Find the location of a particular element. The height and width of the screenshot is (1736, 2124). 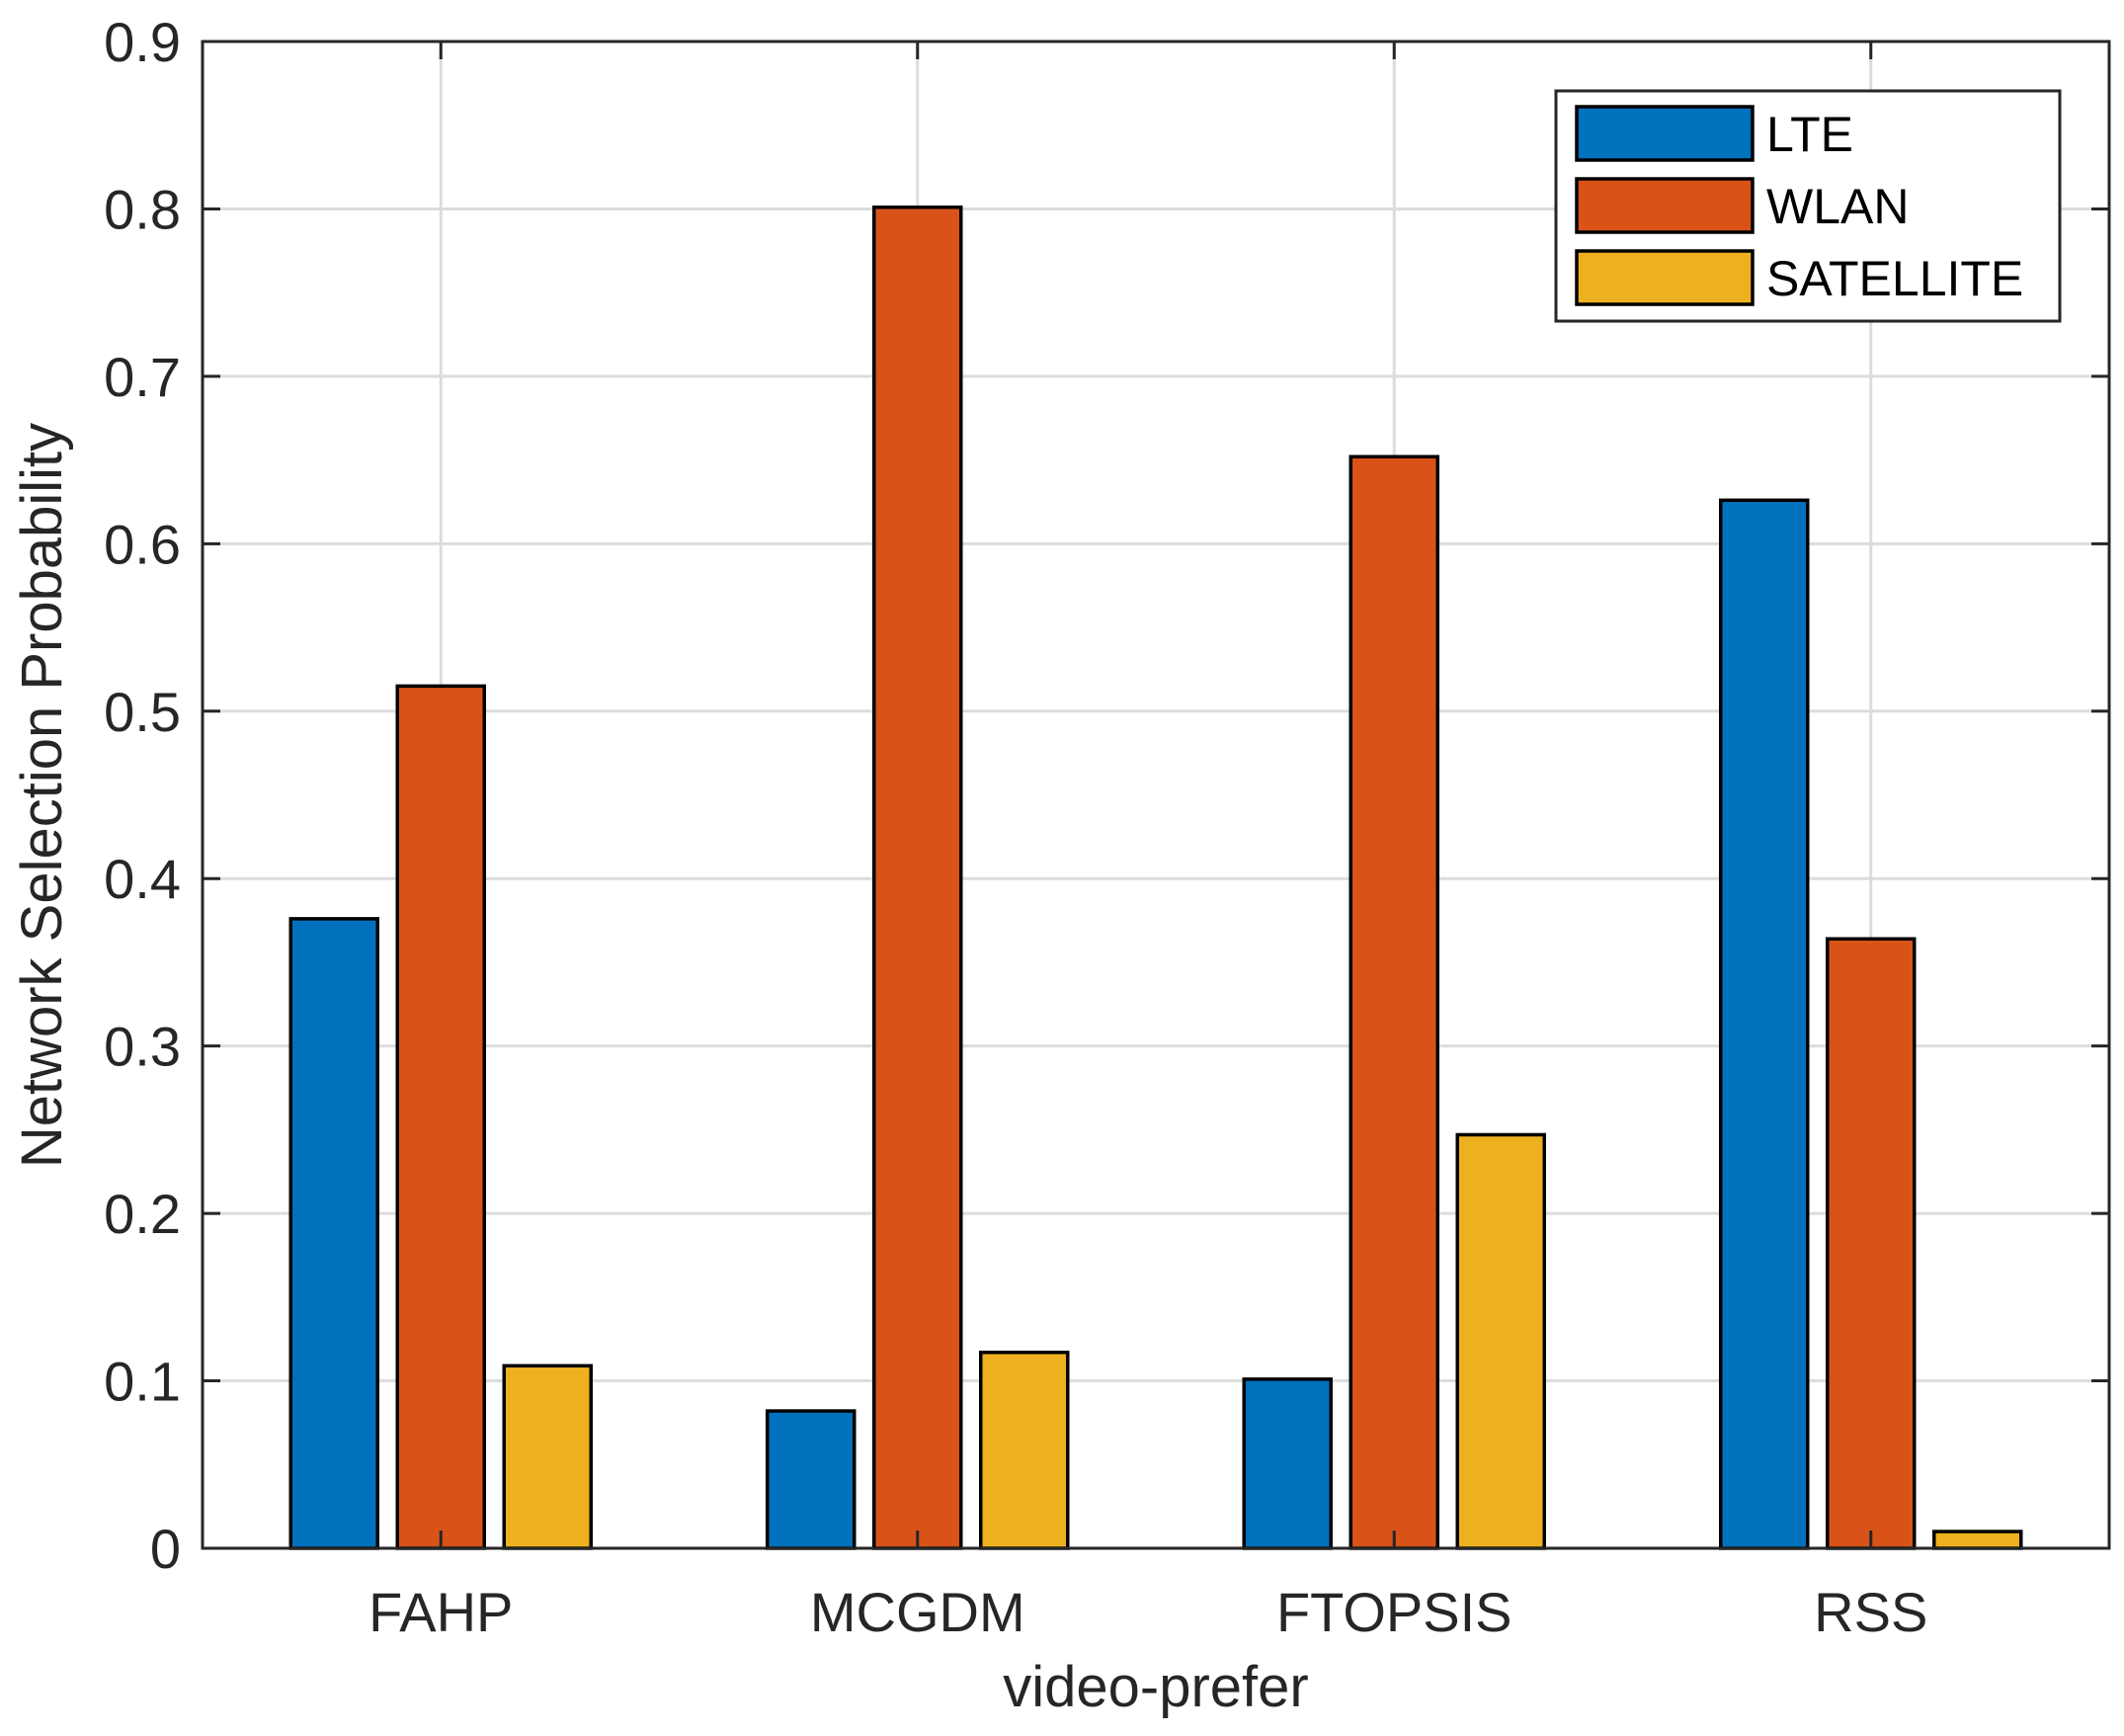

legend: LTE WLAN SATELLITE is located at coordinates (1808, 206).